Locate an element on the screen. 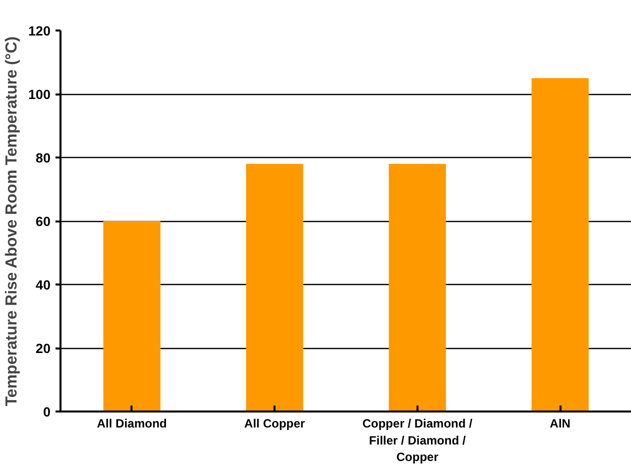 The height and width of the screenshot is (467, 631). x-tick-label: Copper / Diamond / Filler / Diamond / Copper is located at coordinates (418, 440).